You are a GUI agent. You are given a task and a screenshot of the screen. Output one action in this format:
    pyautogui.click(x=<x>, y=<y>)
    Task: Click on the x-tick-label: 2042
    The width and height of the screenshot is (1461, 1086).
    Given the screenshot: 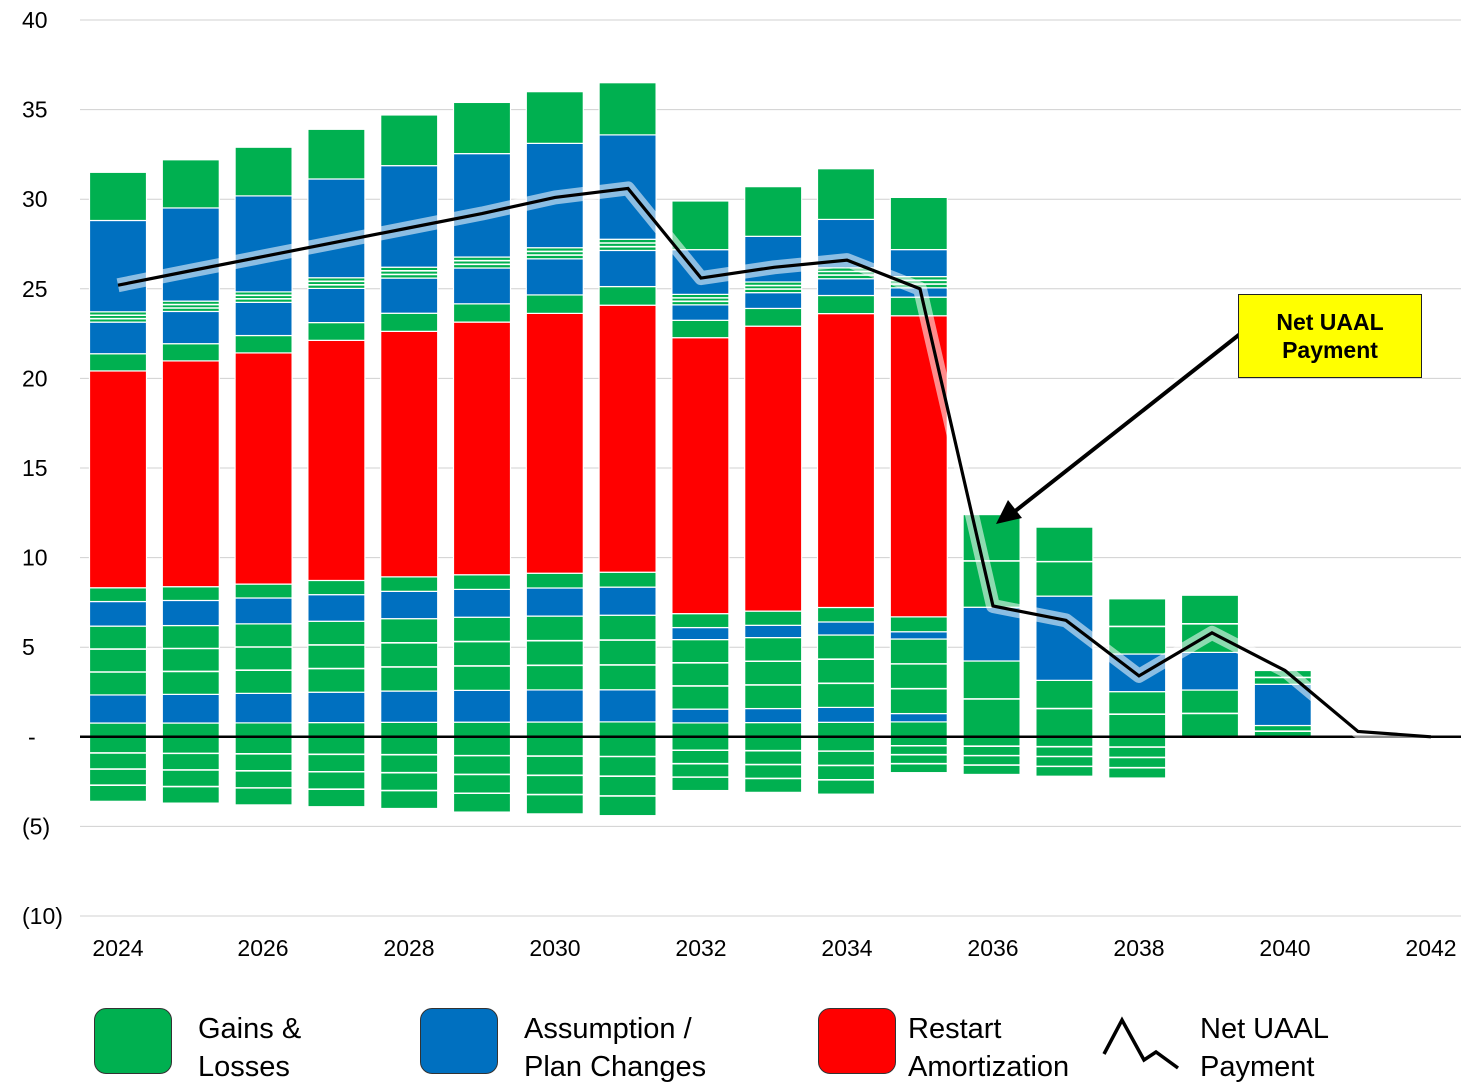 What is the action you would take?
    pyautogui.click(x=1430, y=948)
    